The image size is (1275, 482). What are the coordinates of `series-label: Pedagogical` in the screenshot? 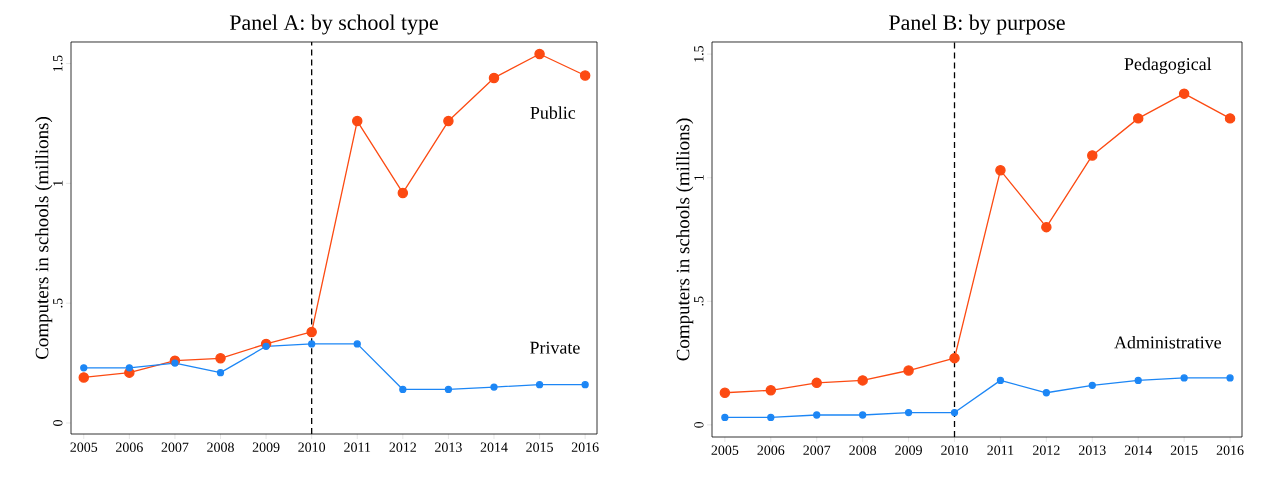 It's located at (1168, 65).